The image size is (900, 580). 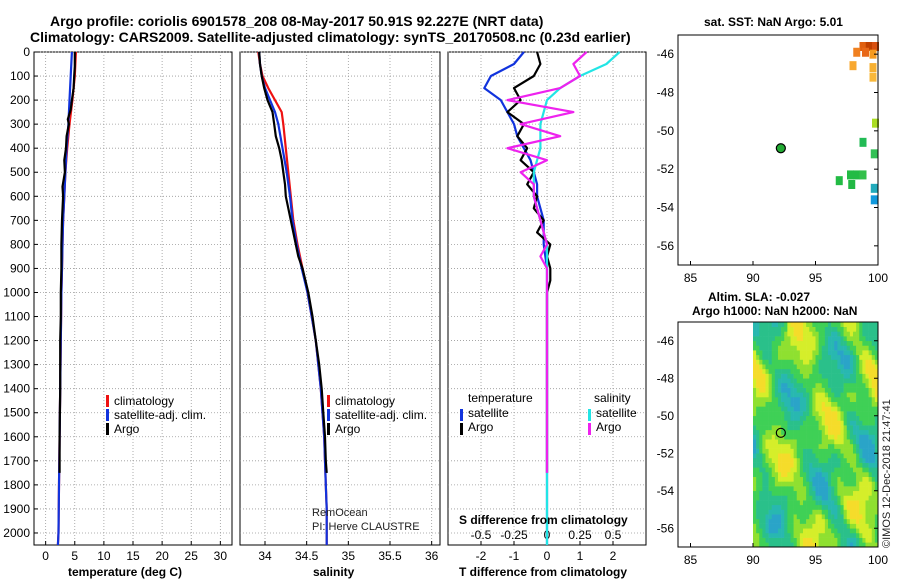 What do you see at coordinates (293, 262) in the screenshot?
I see `series-line-argo` at bounding box center [293, 262].